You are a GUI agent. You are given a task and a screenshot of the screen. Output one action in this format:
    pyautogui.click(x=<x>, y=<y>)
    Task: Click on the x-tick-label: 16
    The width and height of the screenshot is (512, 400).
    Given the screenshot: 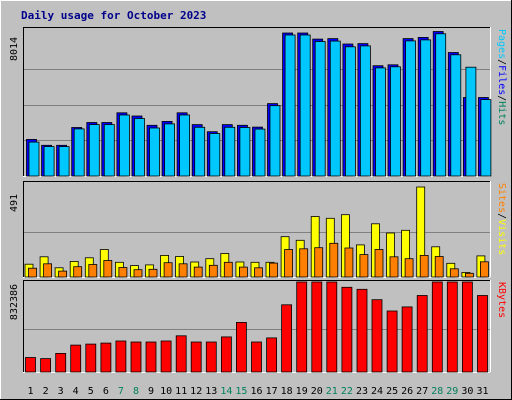 What is the action you would take?
    pyautogui.click(x=256, y=391)
    